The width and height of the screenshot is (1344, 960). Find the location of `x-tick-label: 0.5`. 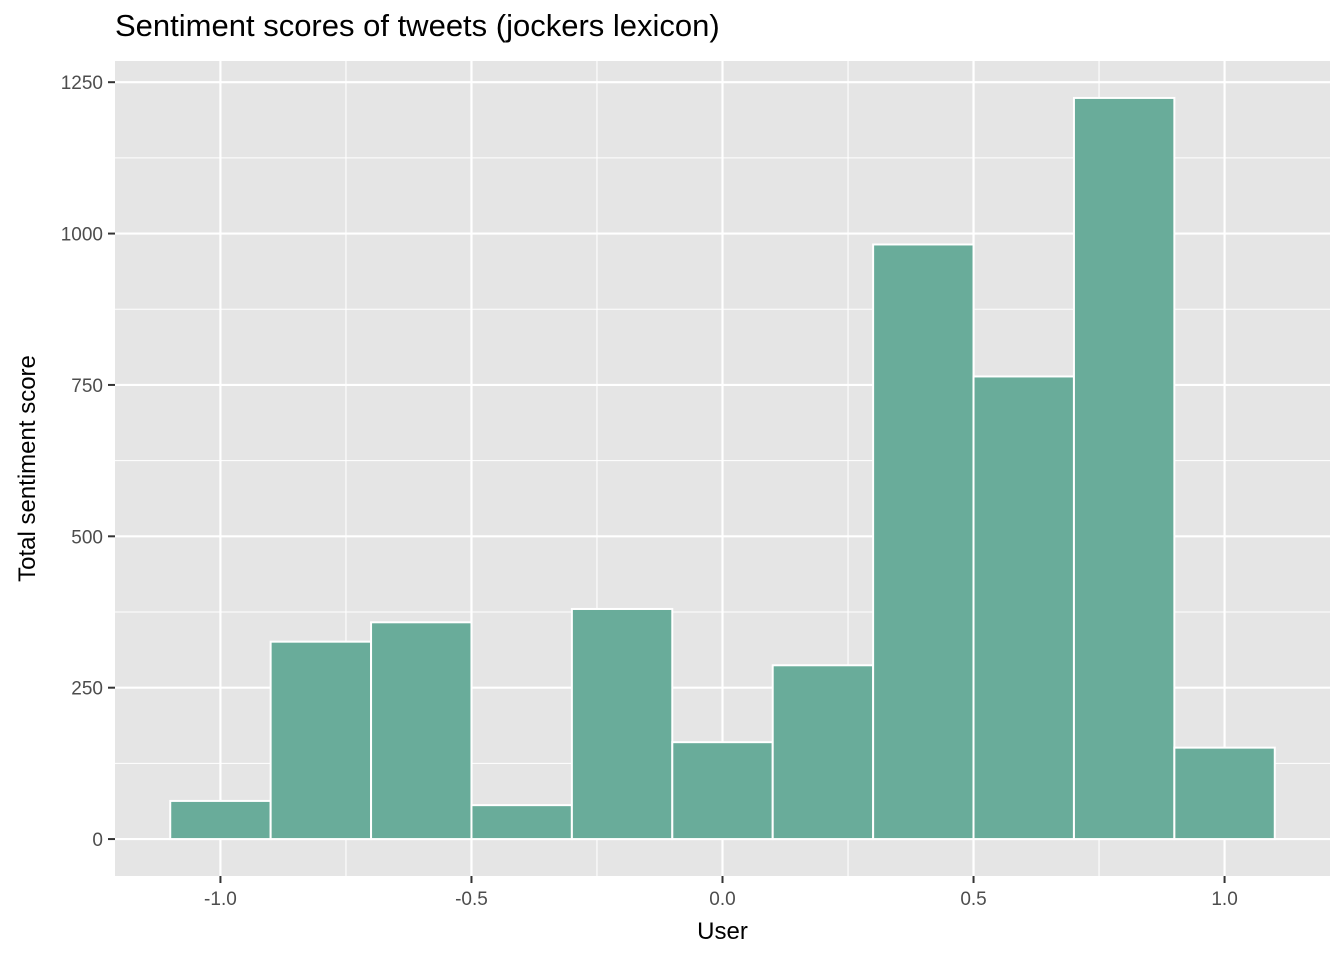

x-tick-label: 0.5 is located at coordinates (973, 899).